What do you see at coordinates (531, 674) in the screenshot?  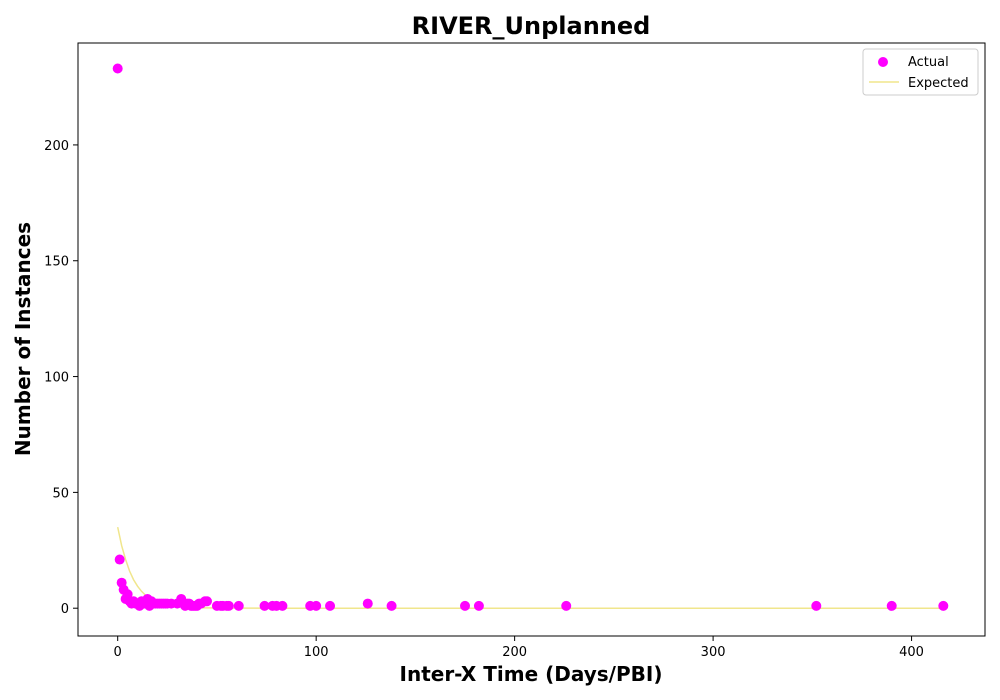 I see `x-axis-label: Inter-X Time (Days/PBI)` at bounding box center [531, 674].